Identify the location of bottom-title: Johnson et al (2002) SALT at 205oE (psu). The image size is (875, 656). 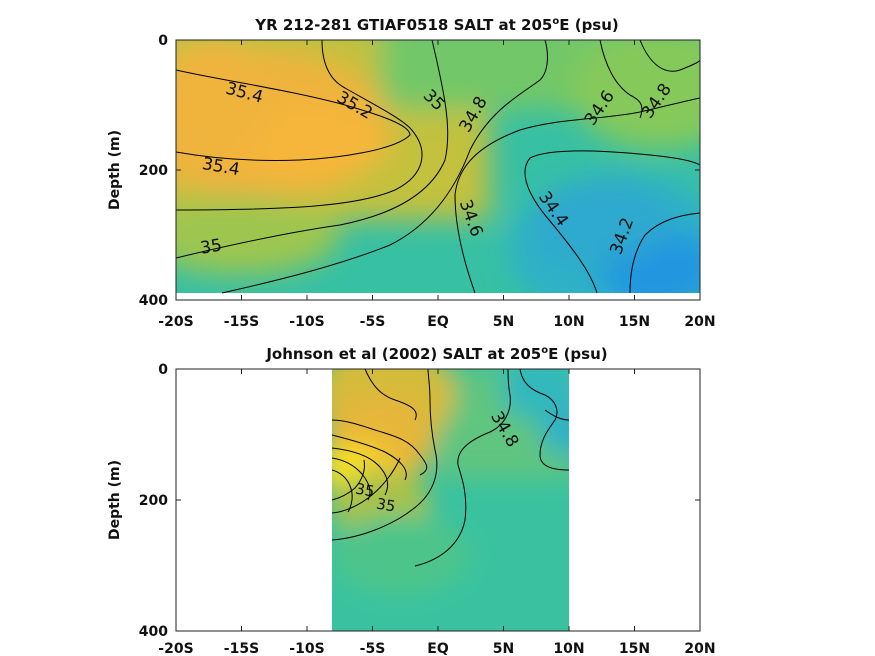
(436, 354).